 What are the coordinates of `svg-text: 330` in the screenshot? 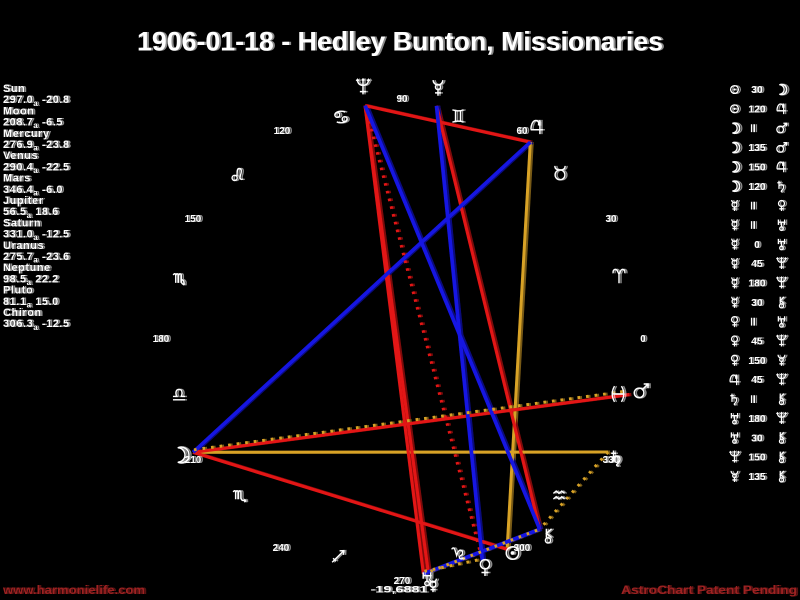 It's located at (611, 460).